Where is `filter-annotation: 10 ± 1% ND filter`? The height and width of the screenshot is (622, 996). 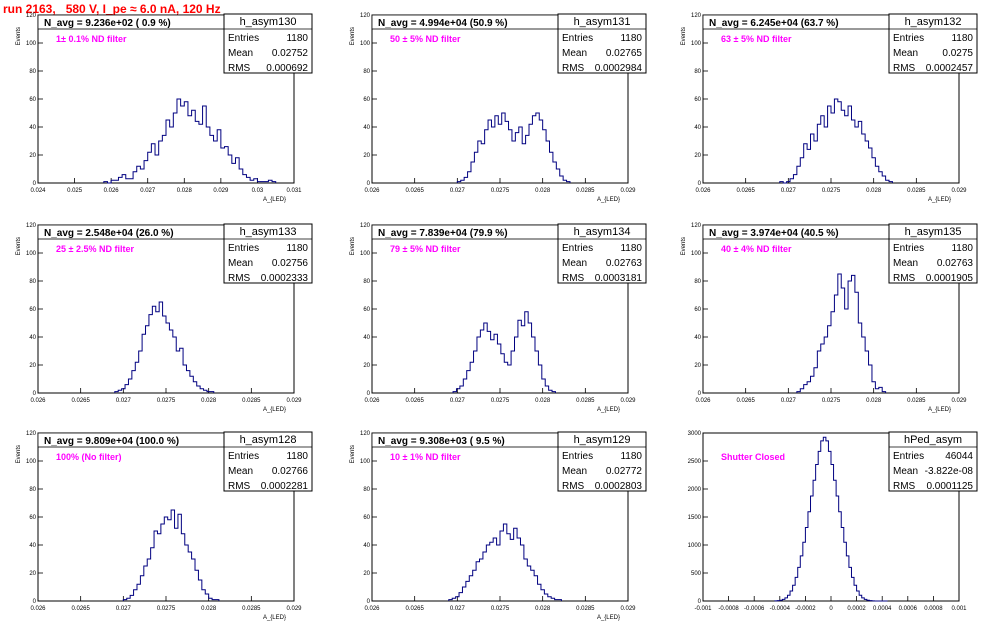 filter-annotation: 10 ± 1% ND filter is located at coordinates (425, 457).